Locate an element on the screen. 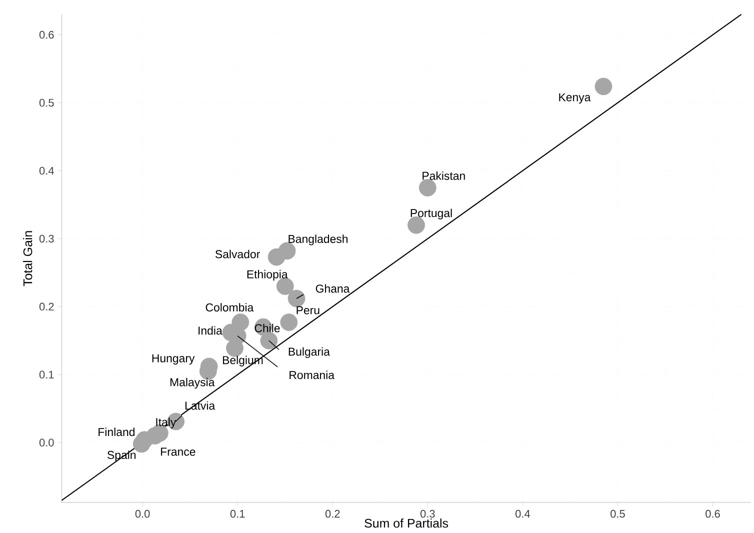  x-tick-label: 0.0 is located at coordinates (142, 514).